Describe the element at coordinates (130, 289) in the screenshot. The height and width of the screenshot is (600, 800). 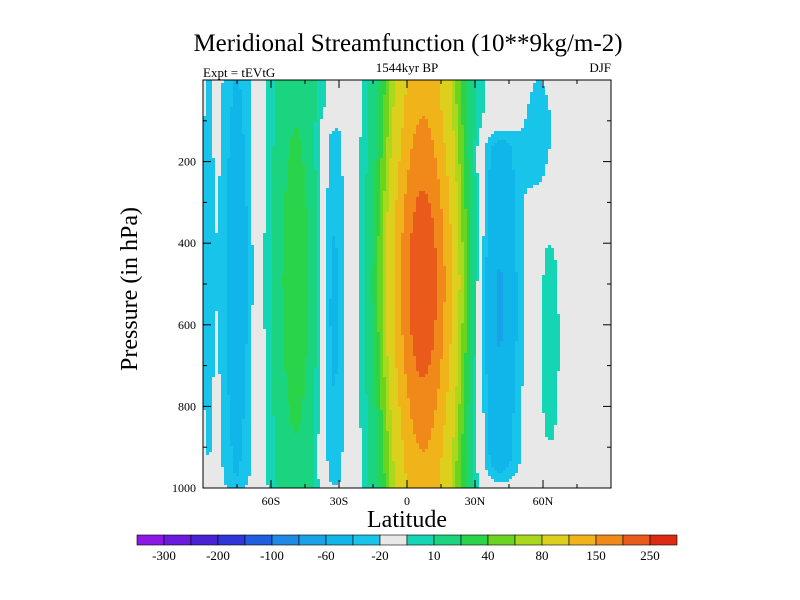
I see `y-axis-title: Pressure (in hPa)` at that location.